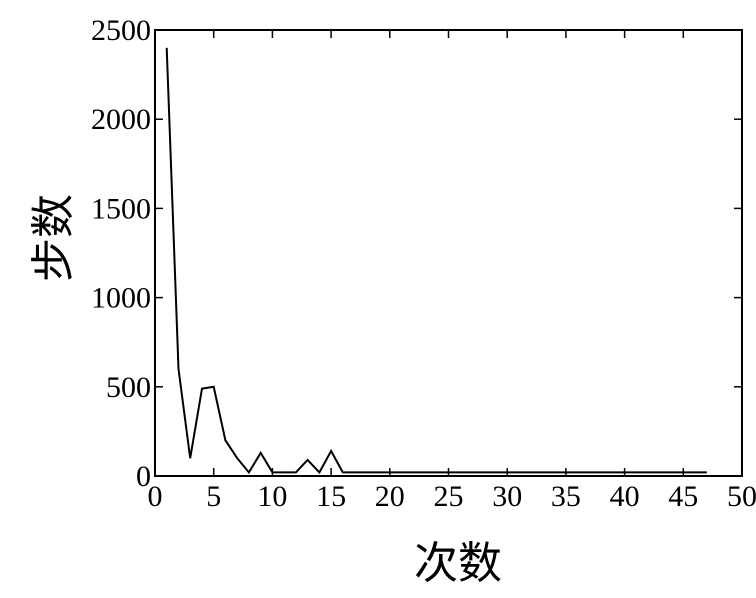  Describe the element at coordinates (458, 563) in the screenshot. I see `x-axis-title: 次数` at that location.